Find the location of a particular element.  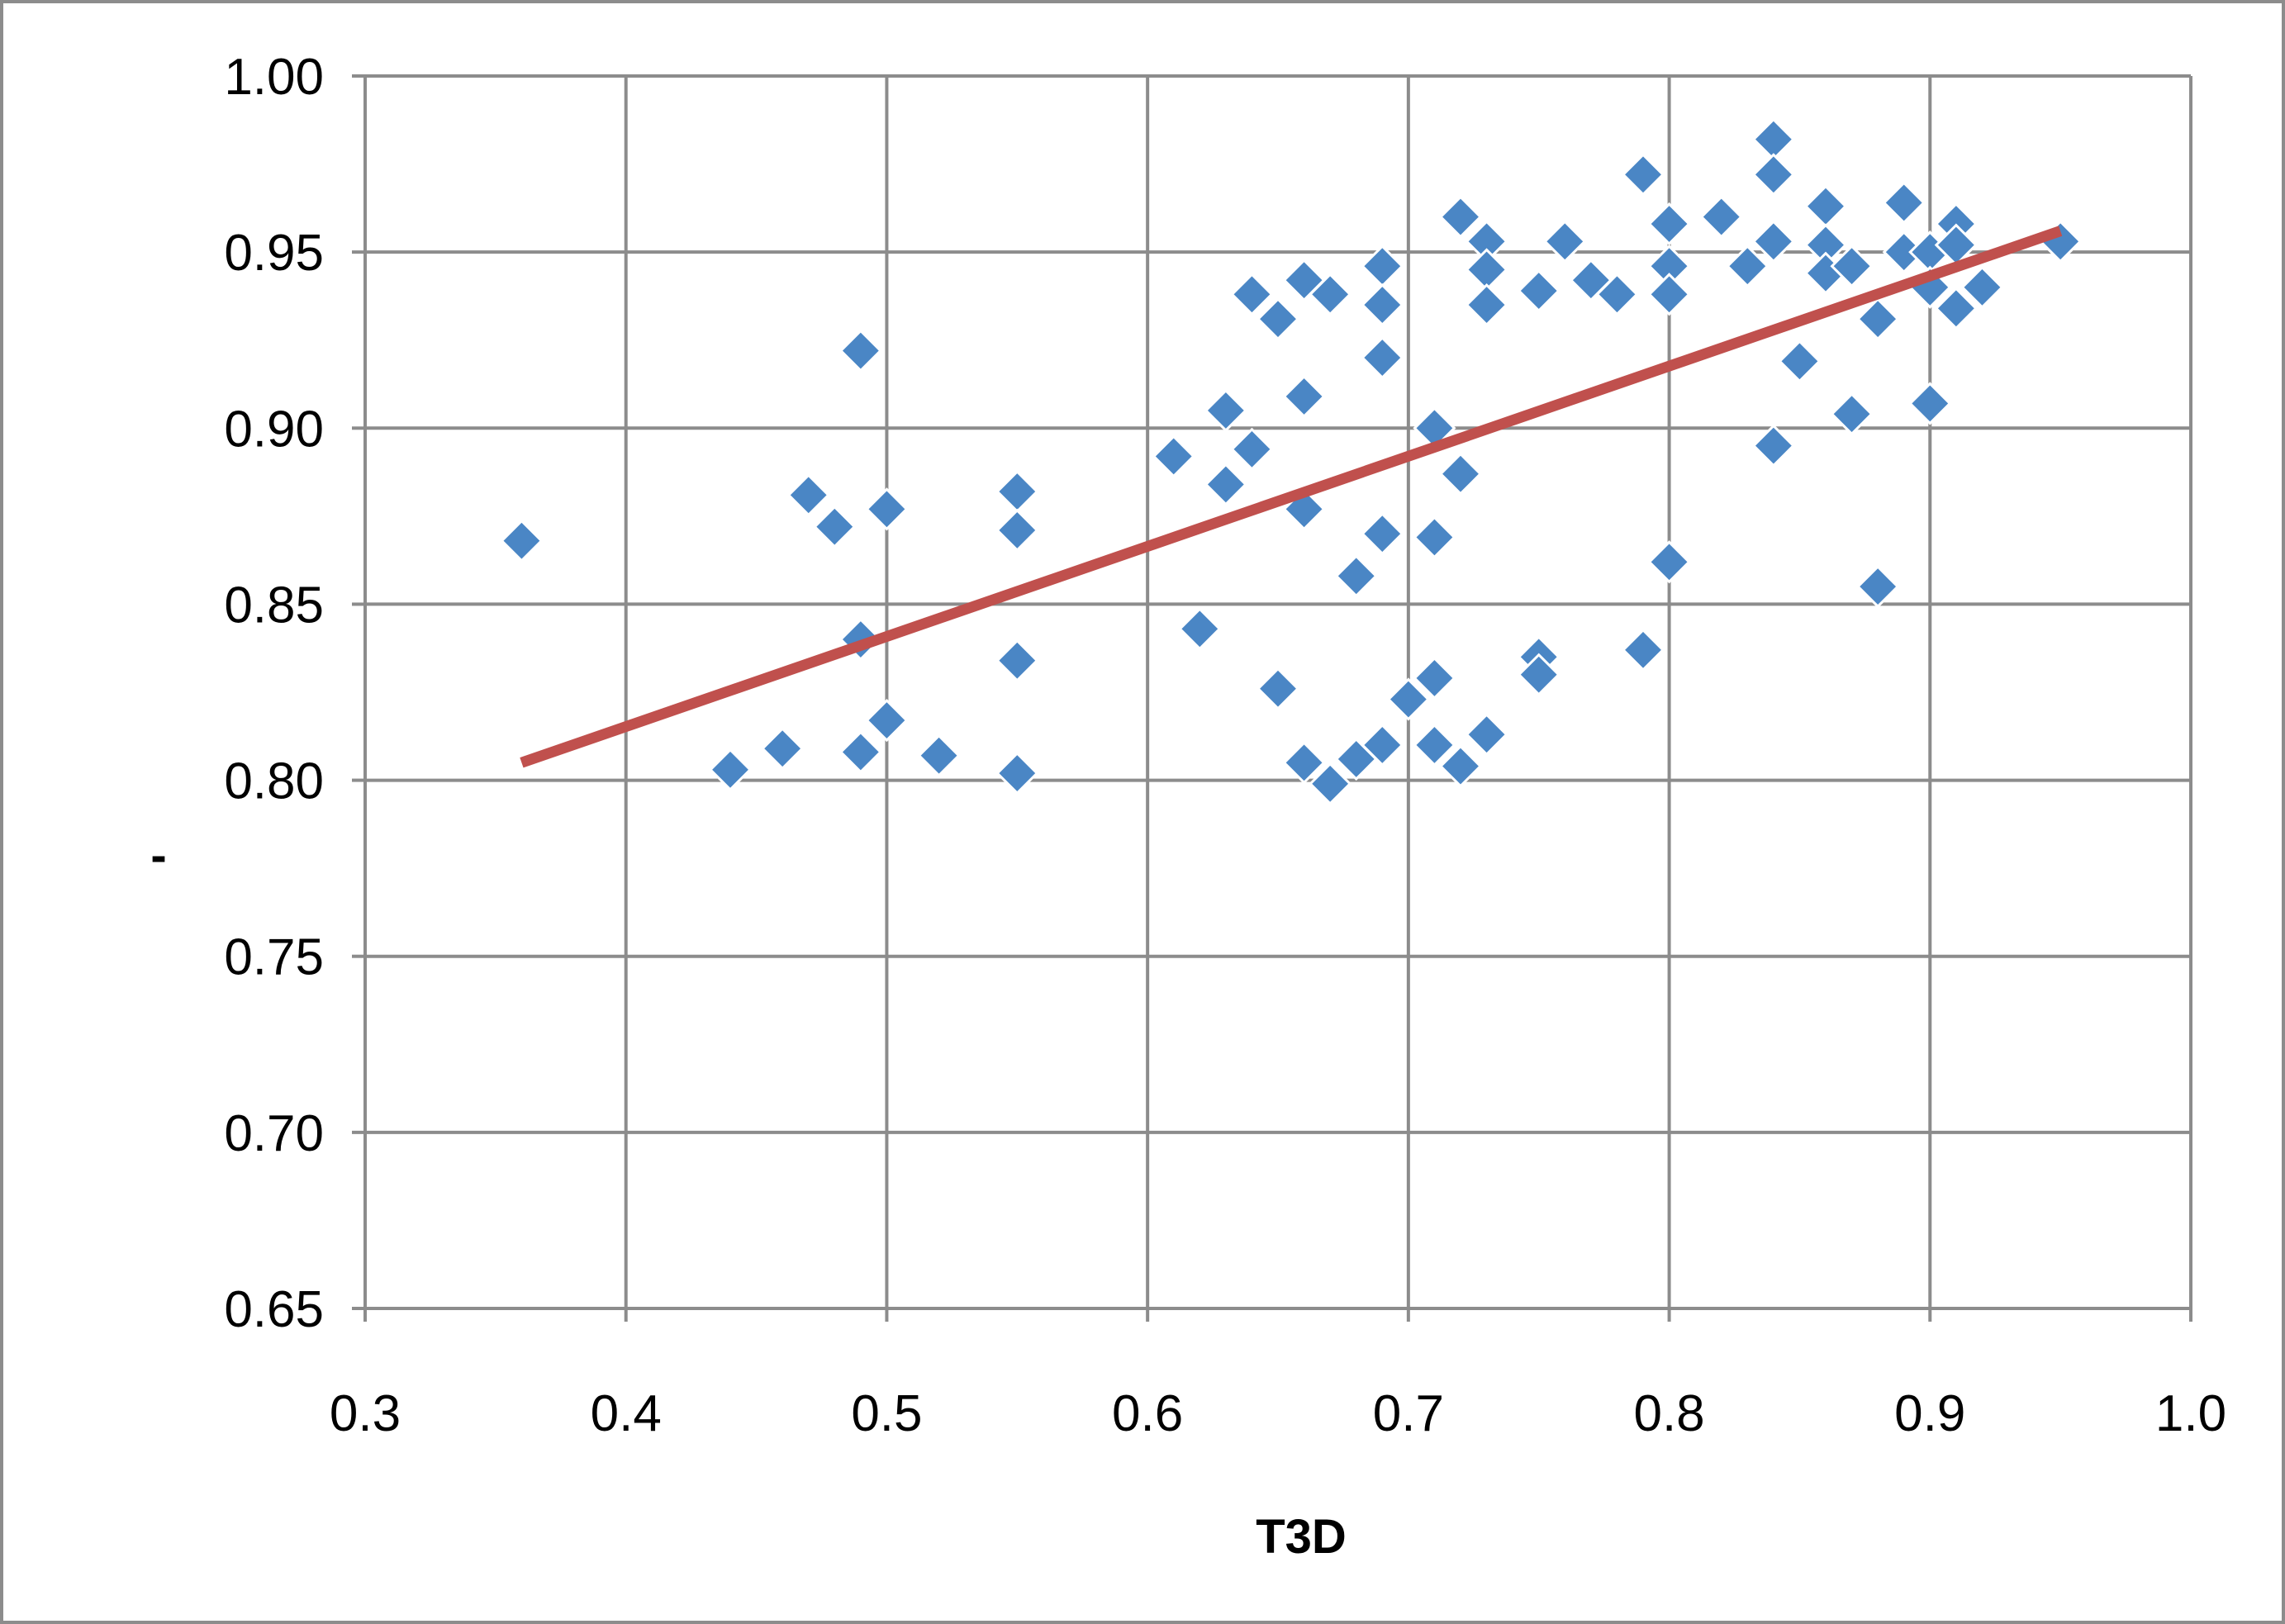

y-tick-label: 0.90 is located at coordinates (274, 430).